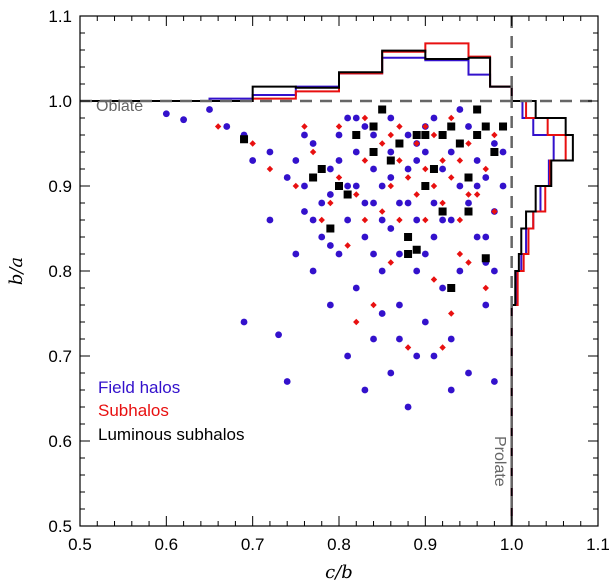 This screenshot has width=613, height=583. Describe the element at coordinates (60, 356) in the screenshot. I see `y-tick-label: 0.7` at that location.